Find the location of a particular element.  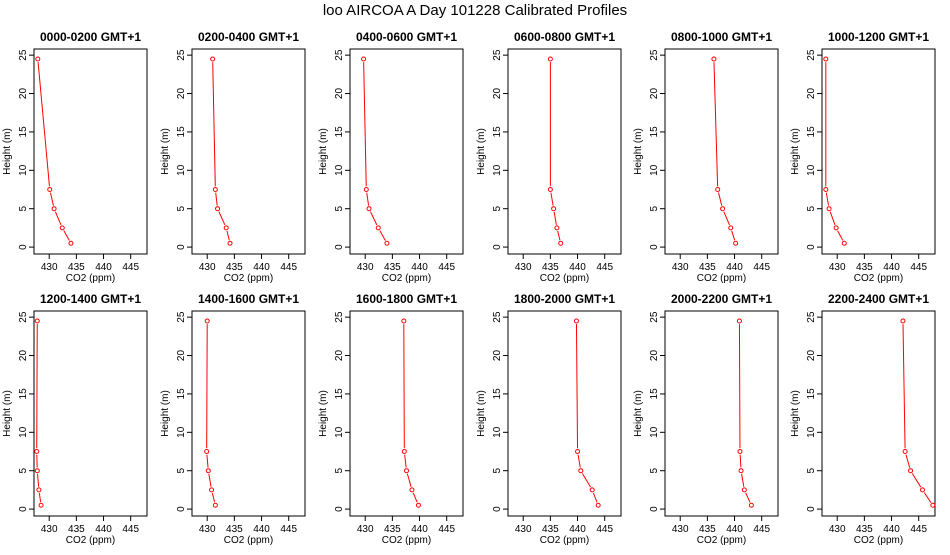

panel-title: 1800-2000 GMT+1 is located at coordinates (564, 299).